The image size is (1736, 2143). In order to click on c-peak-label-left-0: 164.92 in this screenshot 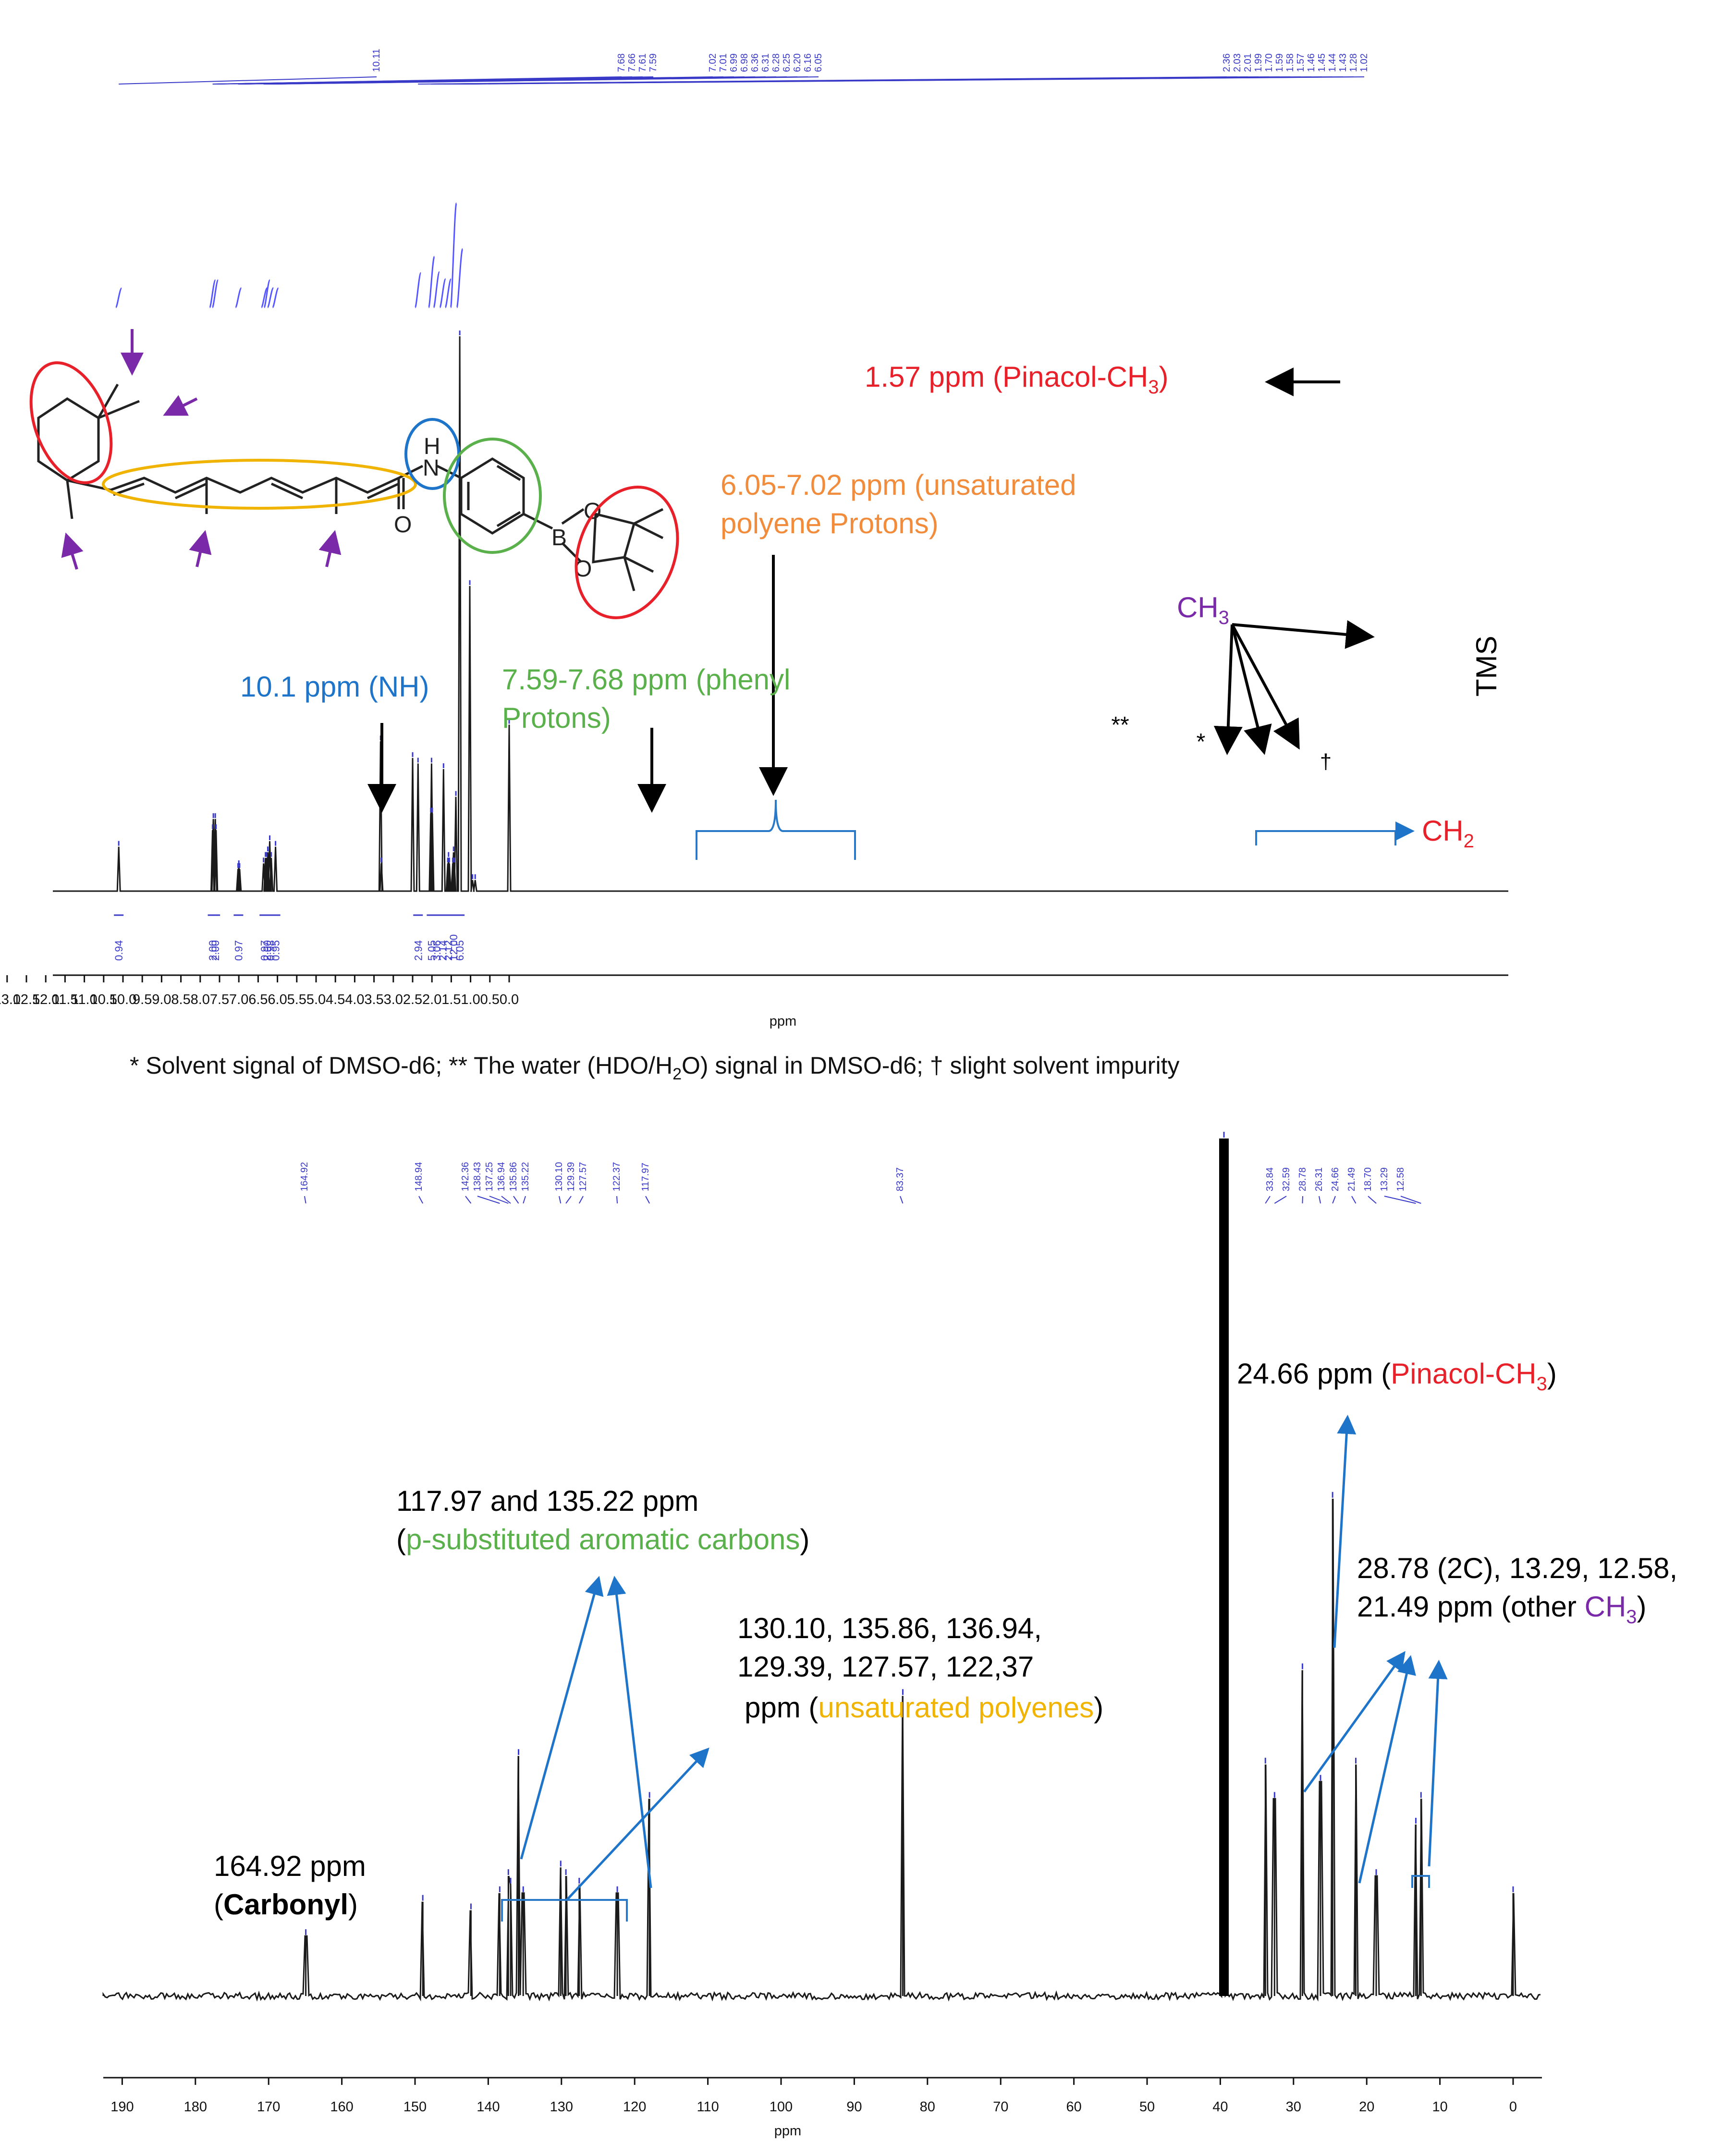, I will do `click(304, 1176)`.